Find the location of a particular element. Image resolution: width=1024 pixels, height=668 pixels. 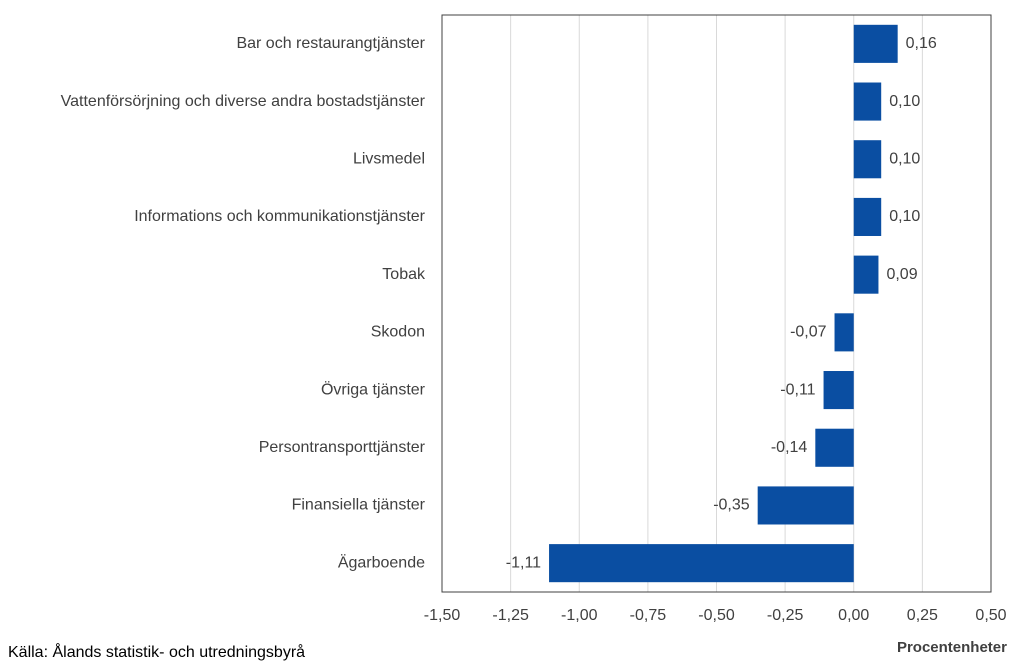

y-tick-label: Livsmedel is located at coordinates (389, 158).